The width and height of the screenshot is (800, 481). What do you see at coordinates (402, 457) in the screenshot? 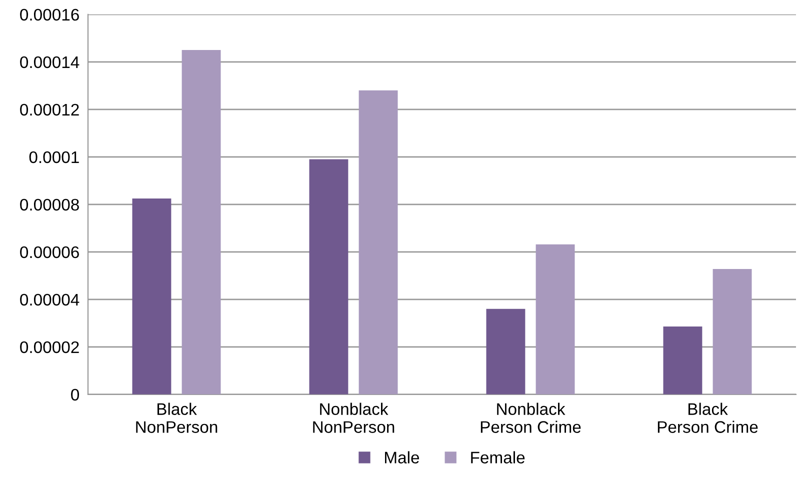
I see `legend-label: Male` at bounding box center [402, 457].